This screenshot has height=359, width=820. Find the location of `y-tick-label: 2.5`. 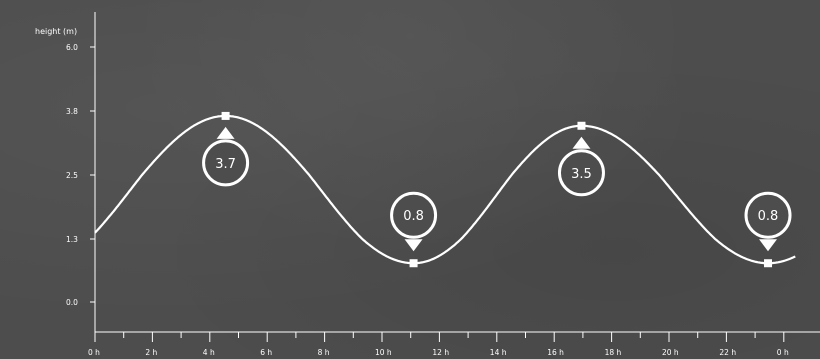

y-tick-label: 2.5 is located at coordinates (72, 175).